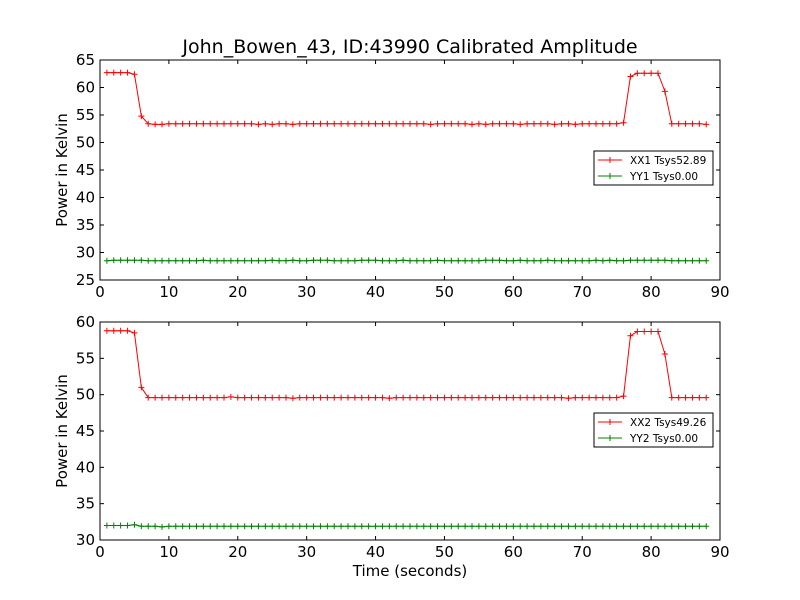 The height and width of the screenshot is (600, 800). What do you see at coordinates (719, 292) in the screenshot?
I see `x-tick-label: 90` at bounding box center [719, 292].